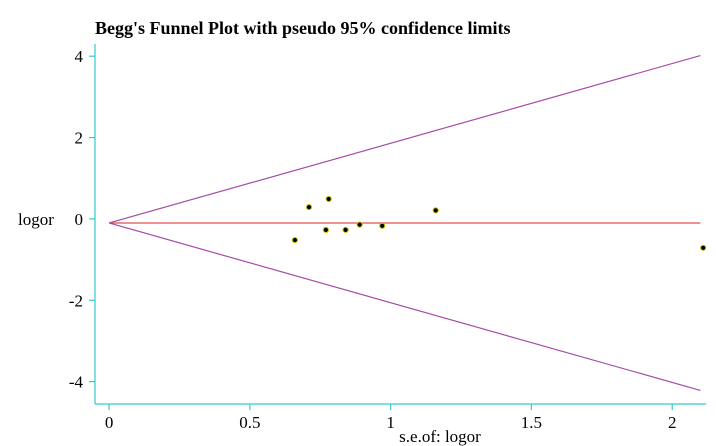 This screenshot has width=716, height=446. What do you see at coordinates (440, 436) in the screenshot?
I see `x-axis-label: s.e.of: logor` at bounding box center [440, 436].